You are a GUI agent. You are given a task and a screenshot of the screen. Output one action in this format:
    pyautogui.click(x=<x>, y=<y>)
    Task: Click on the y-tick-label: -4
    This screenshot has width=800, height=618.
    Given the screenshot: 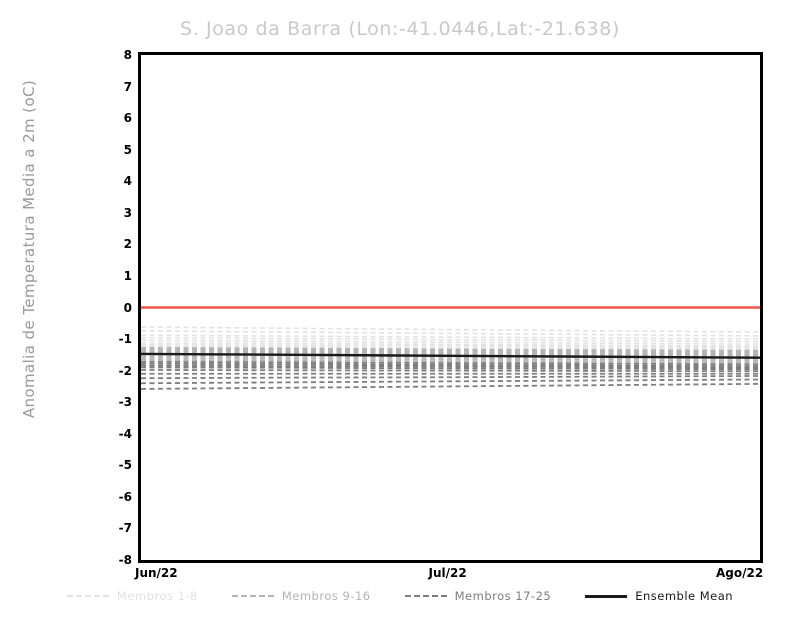 What is the action you would take?
    pyautogui.click(x=125, y=433)
    